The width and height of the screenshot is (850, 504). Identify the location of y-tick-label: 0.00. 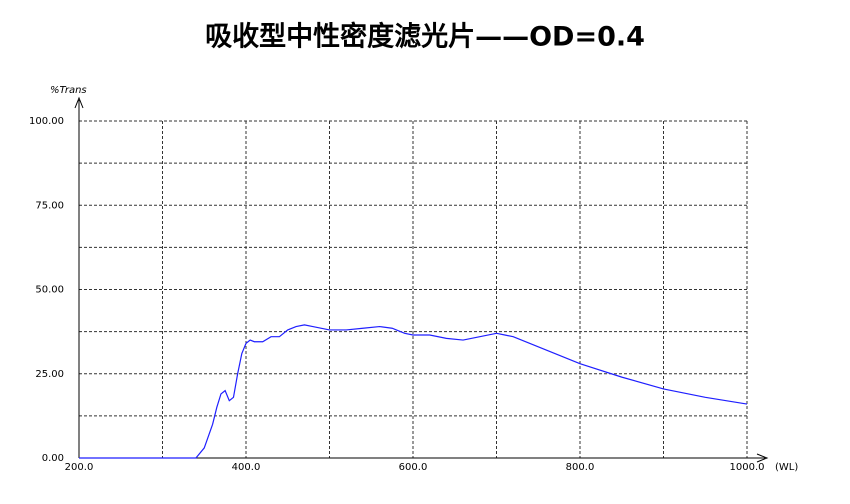
(53, 458).